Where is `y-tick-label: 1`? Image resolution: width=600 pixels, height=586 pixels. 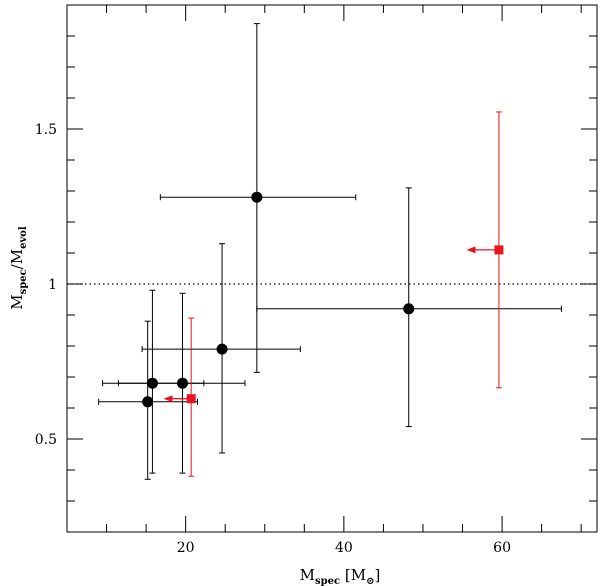 y-tick-label: 1 is located at coordinates (52, 285).